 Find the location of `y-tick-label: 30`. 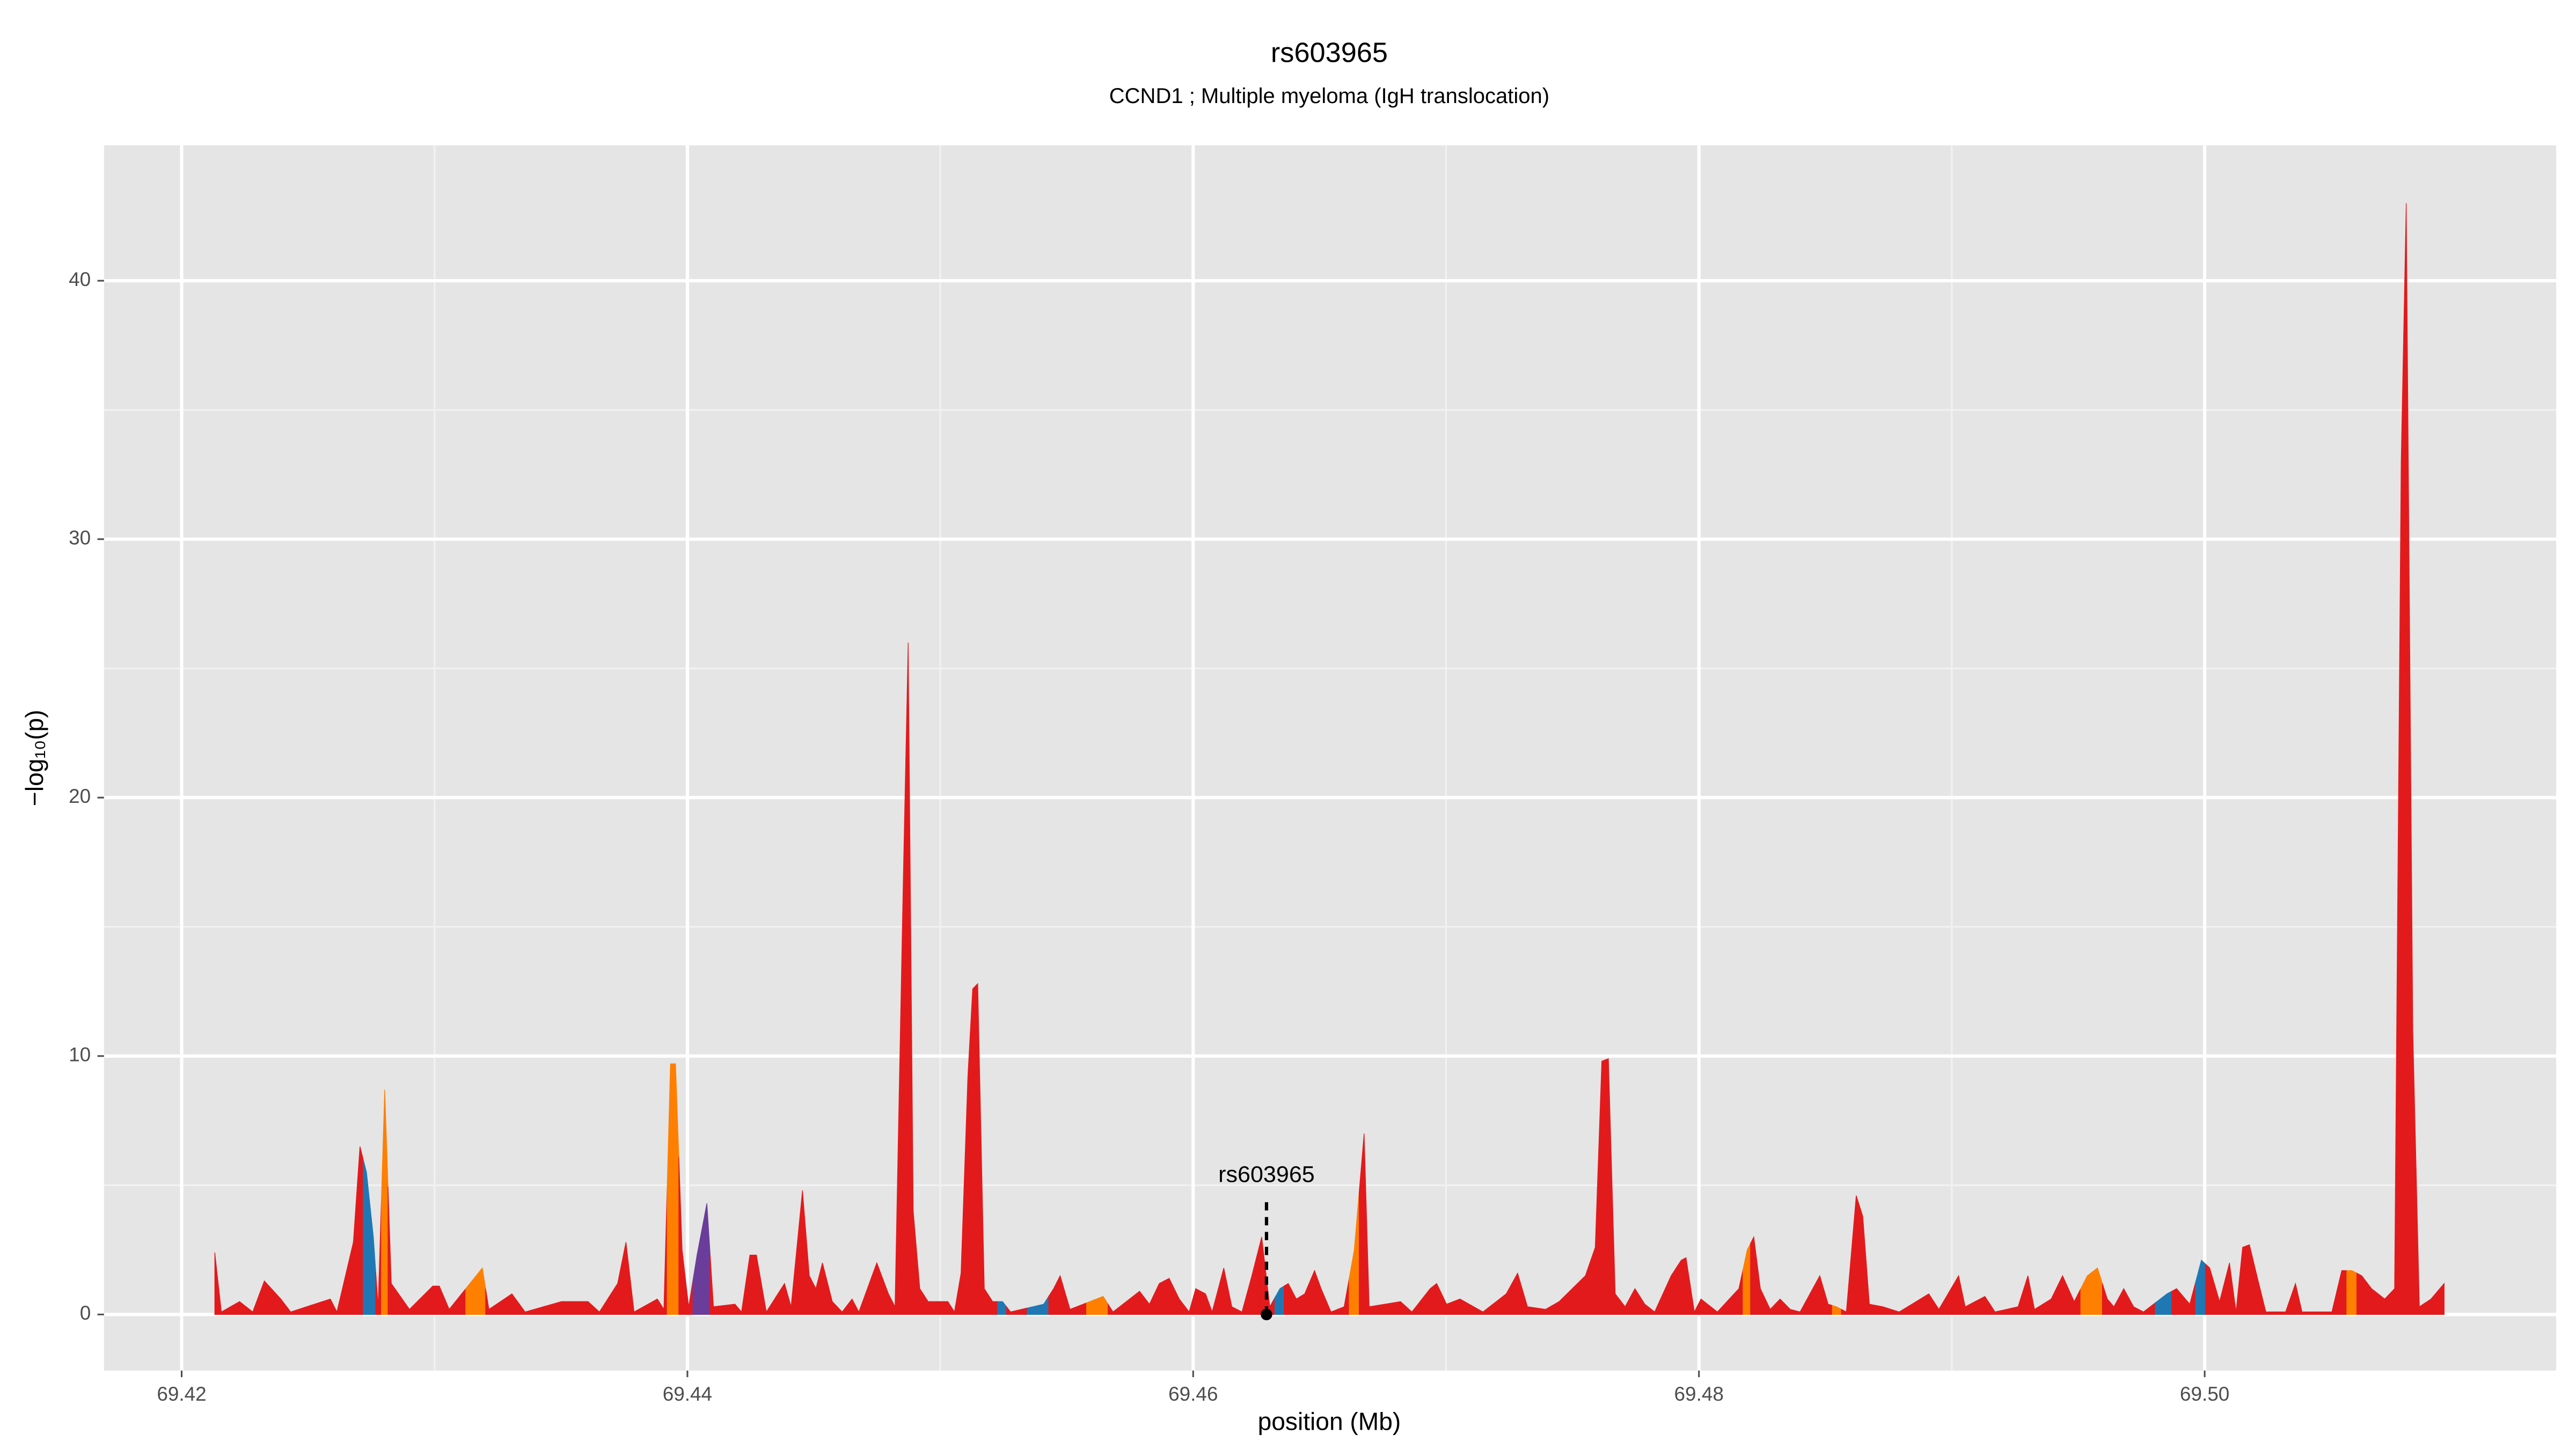

y-tick-label: 30 is located at coordinates (80, 537).